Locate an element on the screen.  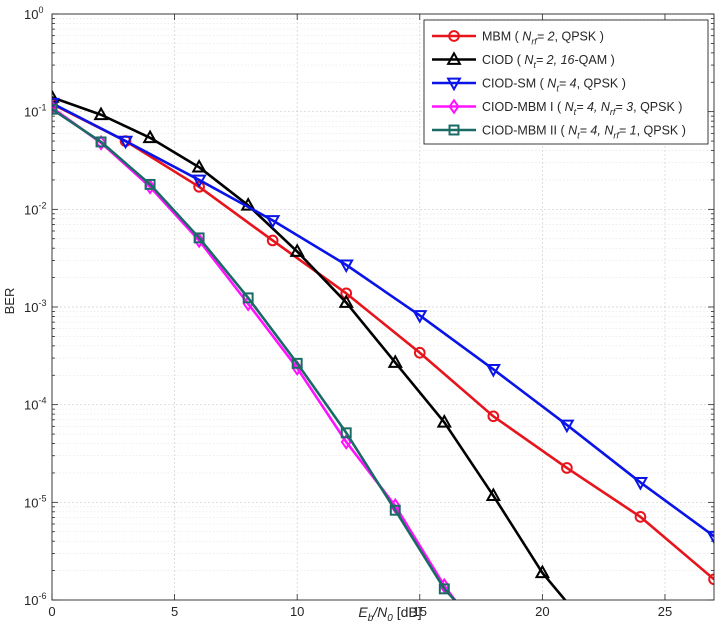
y-tick-label: 10⁻² is located at coordinates (35, 208).